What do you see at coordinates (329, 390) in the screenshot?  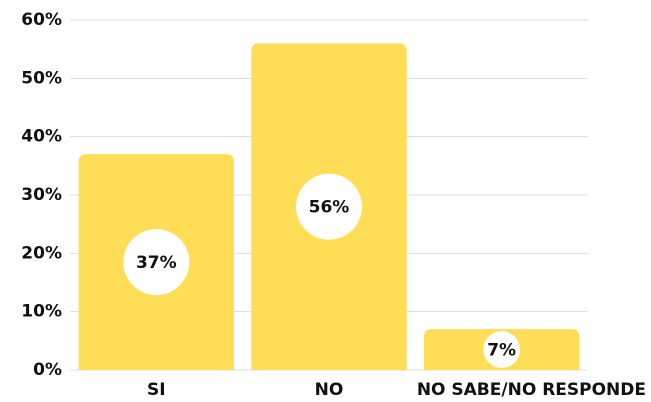 I see `x-tick-label: NO` at bounding box center [329, 390].